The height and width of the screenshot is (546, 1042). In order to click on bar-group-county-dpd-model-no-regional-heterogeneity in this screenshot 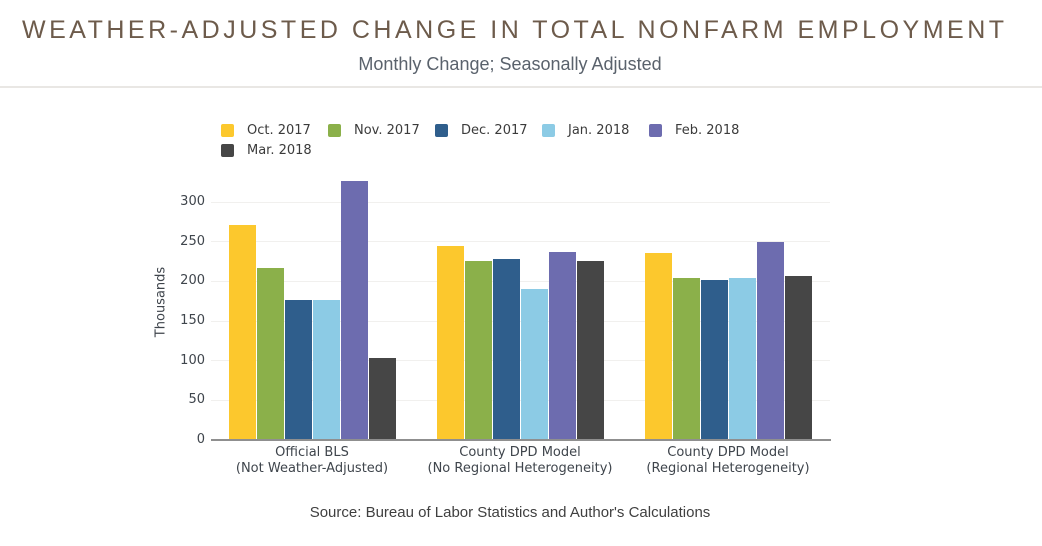, I will do `click(520, 295)`.